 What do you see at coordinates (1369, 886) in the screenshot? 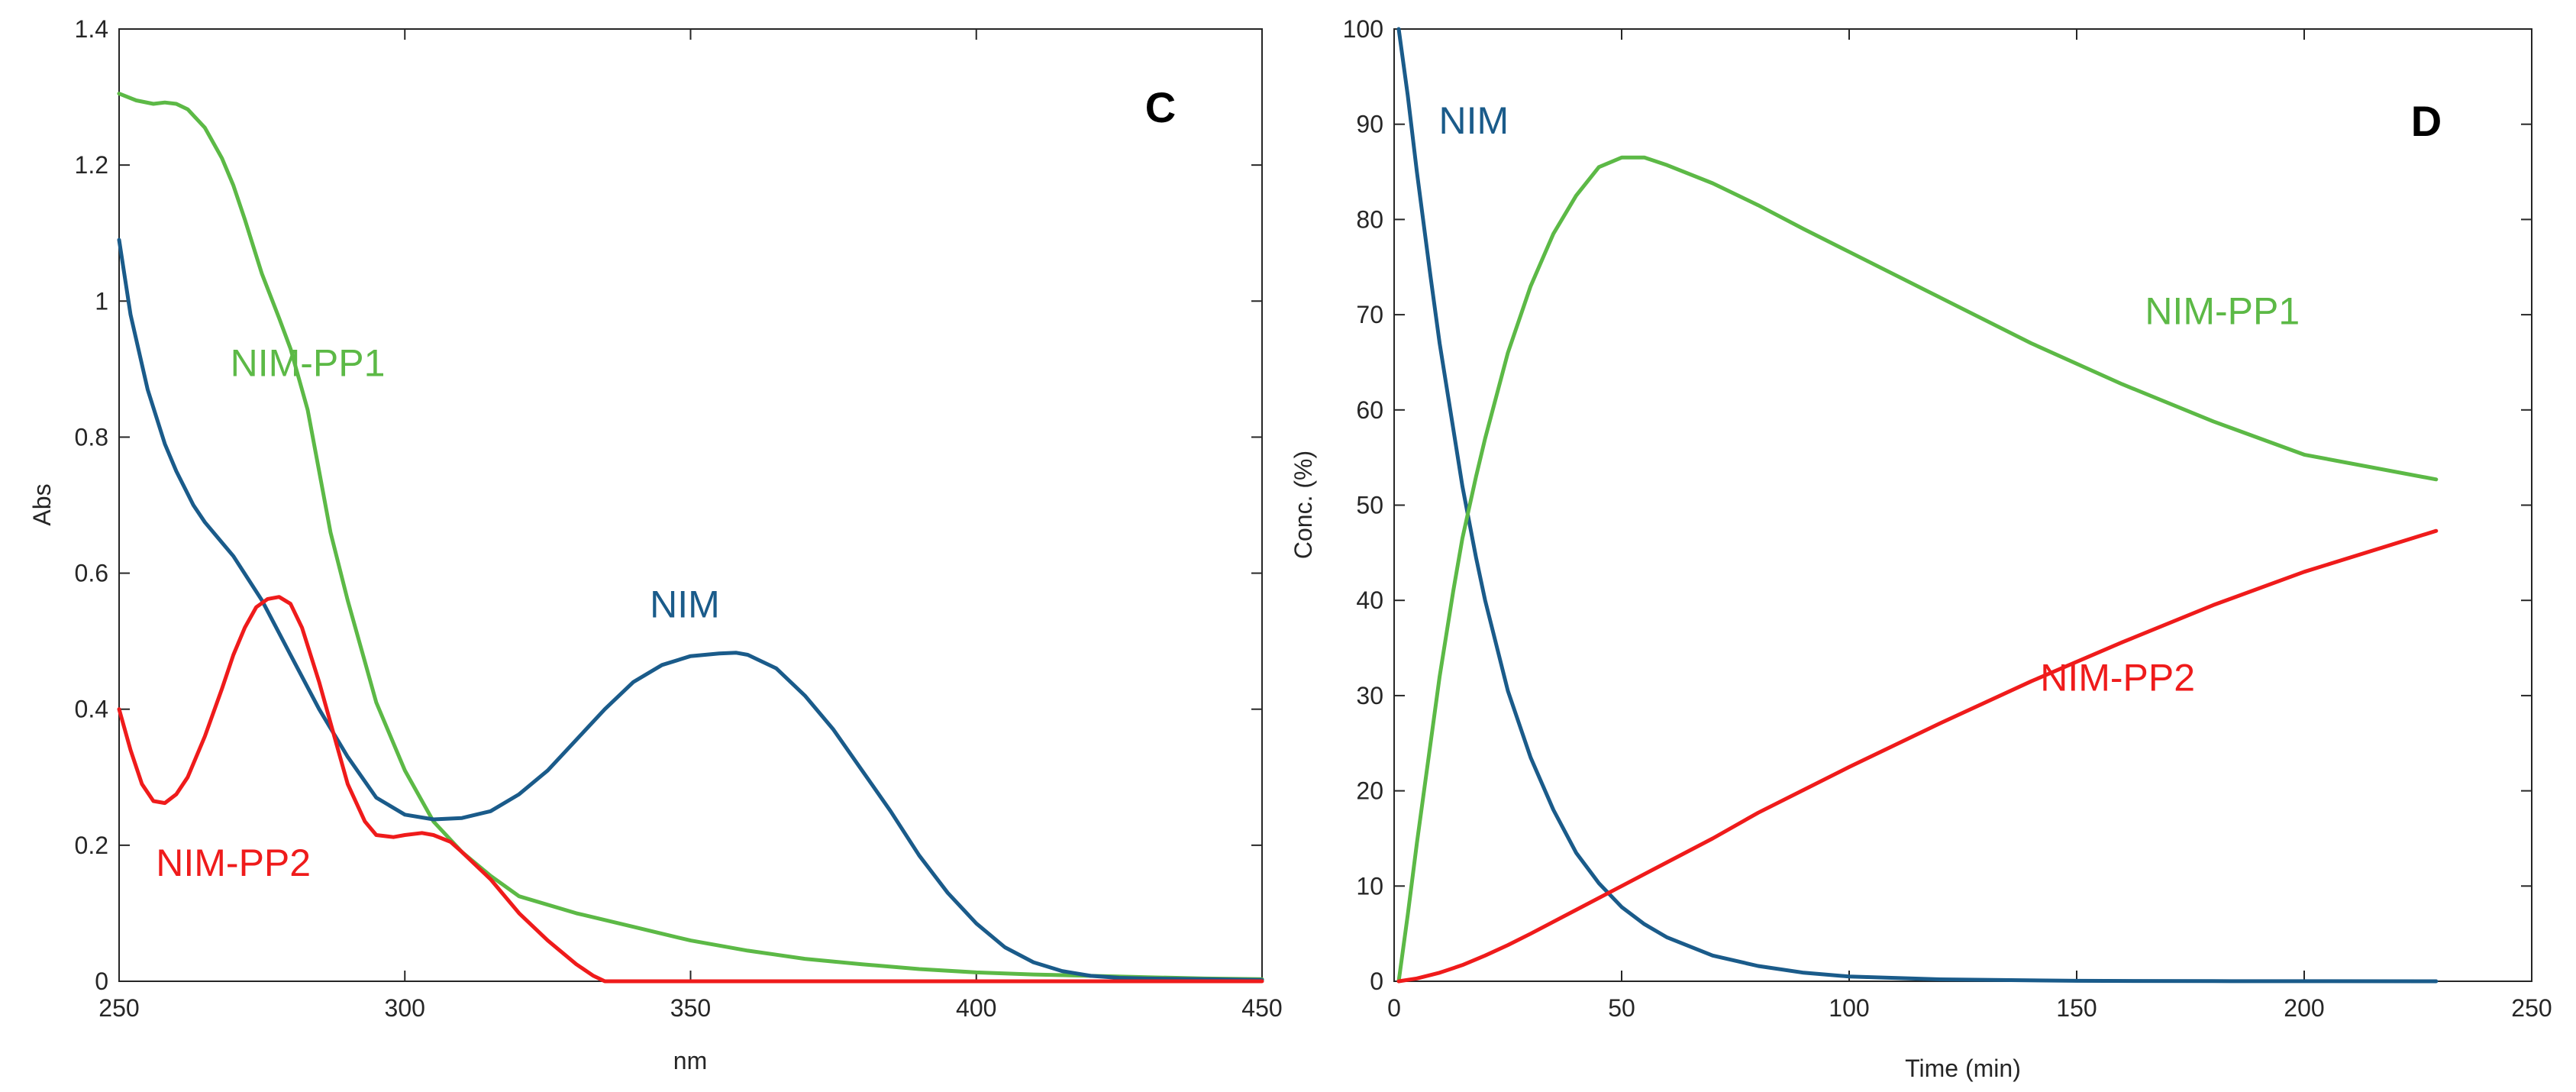
I see `y-tick-label: 10` at bounding box center [1369, 886].